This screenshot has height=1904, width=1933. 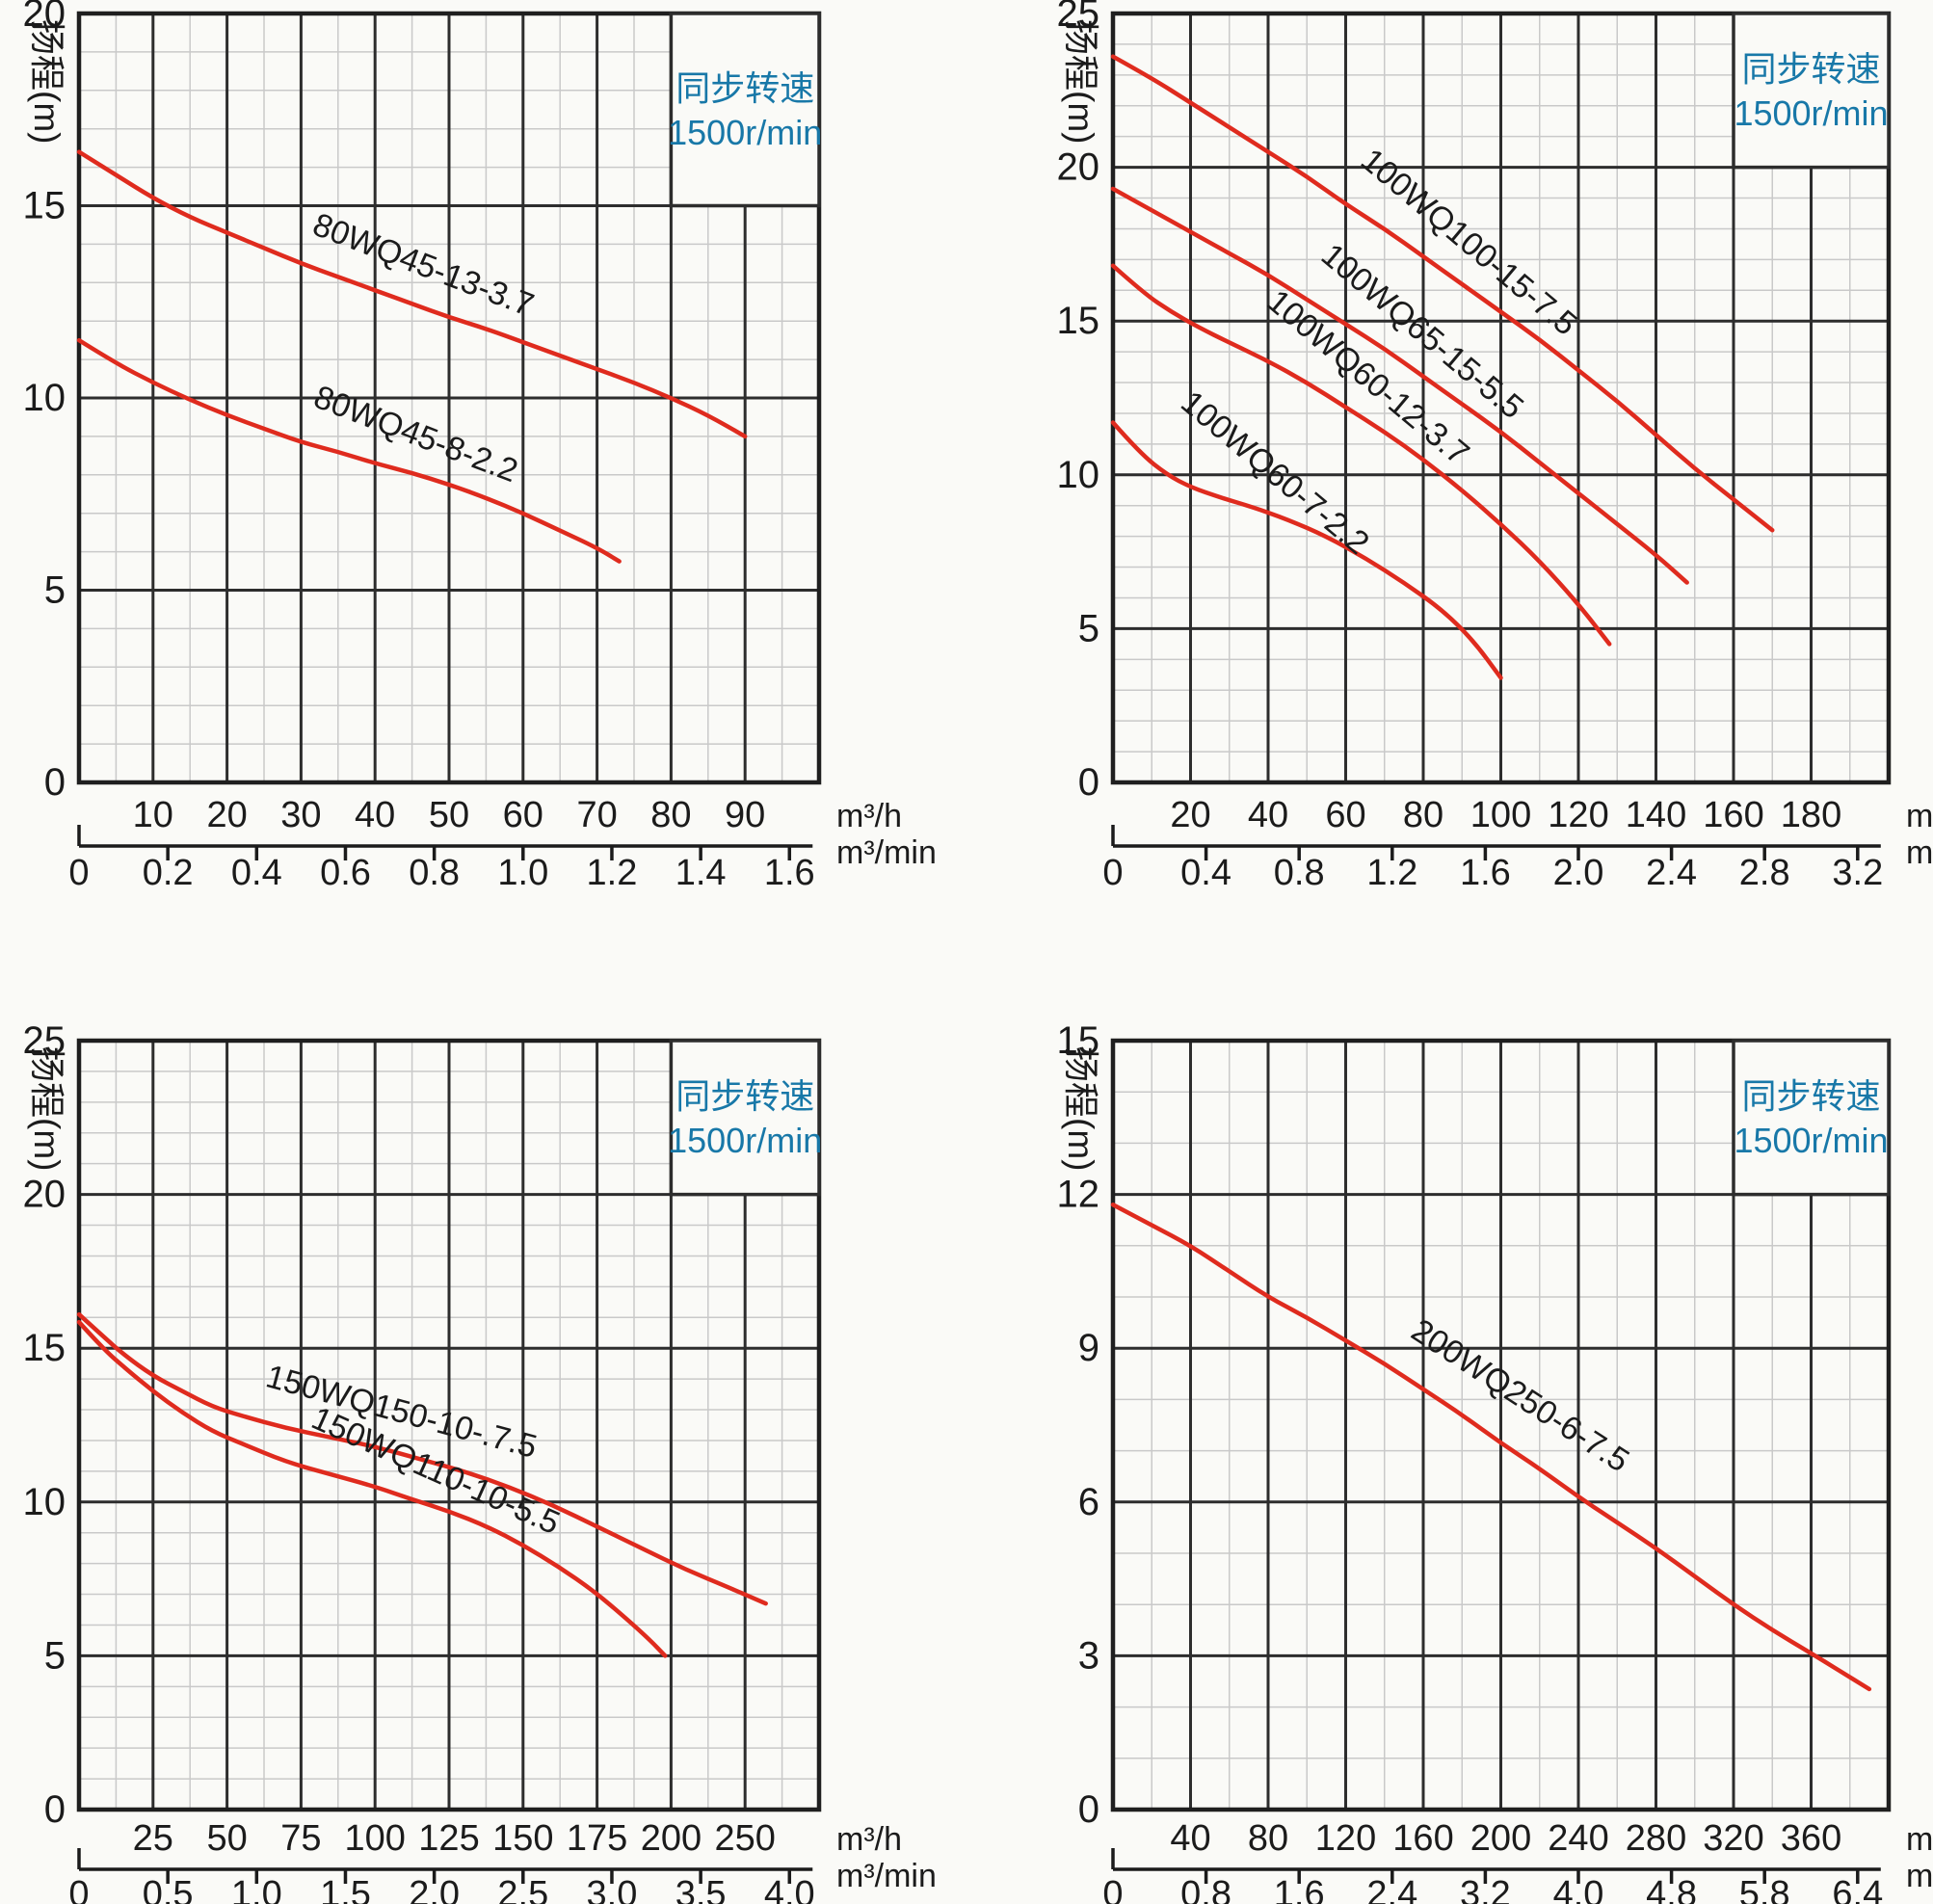 I want to click on x-axis-labels: 10 20 30 40 50 60 70 80 90, so click(x=449, y=815).